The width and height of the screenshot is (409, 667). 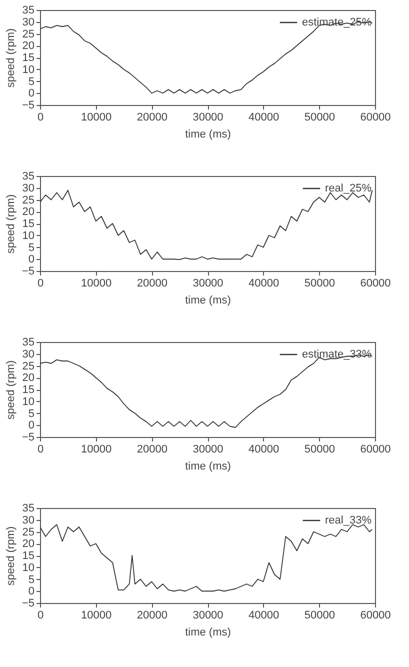 What do you see at coordinates (348, 188) in the screenshot?
I see `legend-label: real_25%` at bounding box center [348, 188].